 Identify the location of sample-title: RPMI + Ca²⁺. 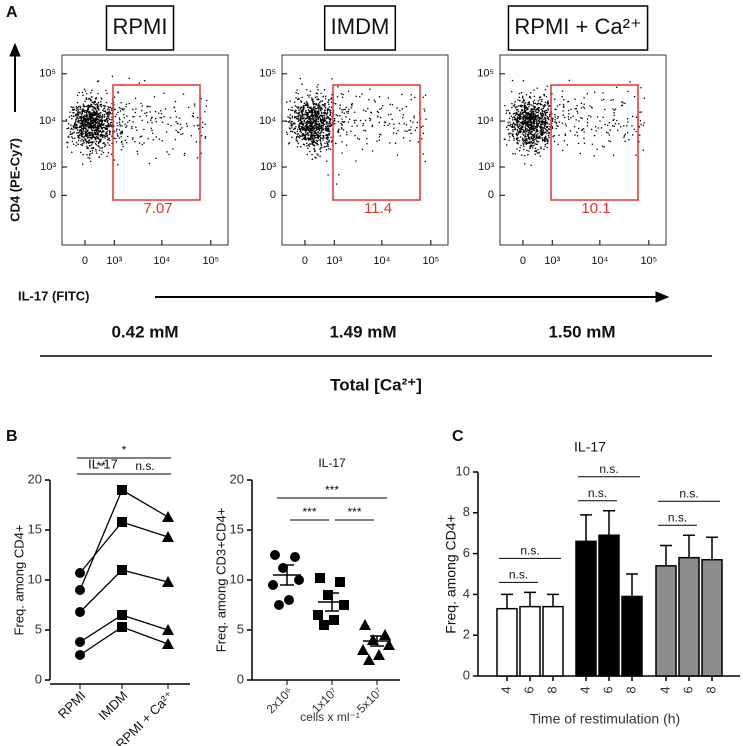
(577, 26).